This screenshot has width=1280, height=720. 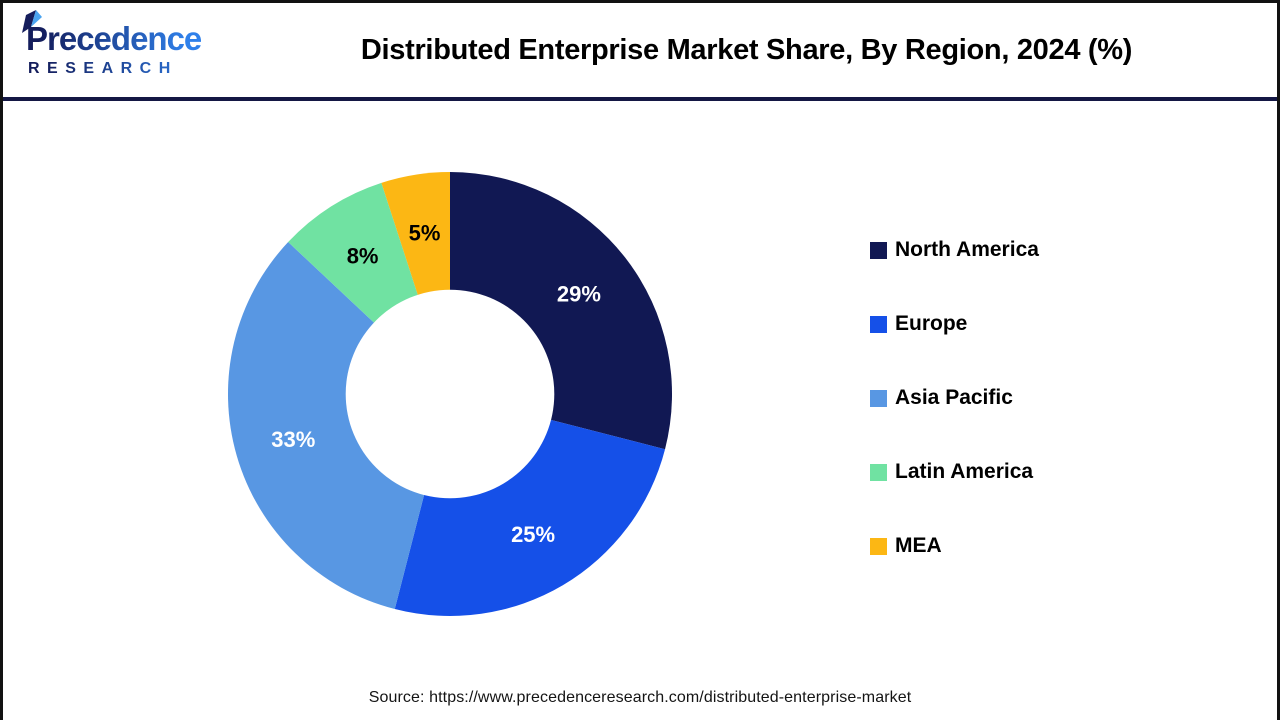 What do you see at coordinates (878, 398) in the screenshot?
I see `legend-marker-asia-pacific` at bounding box center [878, 398].